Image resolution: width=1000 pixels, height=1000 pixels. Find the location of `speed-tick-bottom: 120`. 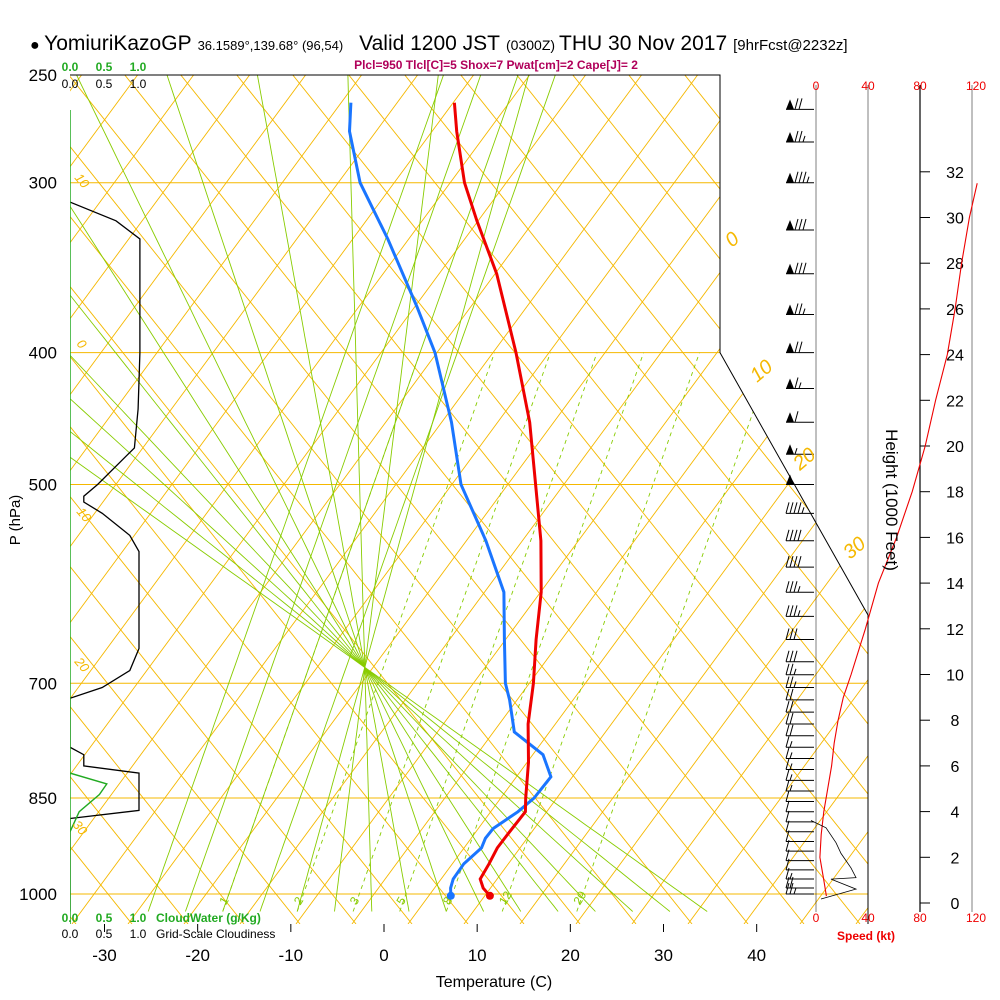

speed-tick-bottom: 120 is located at coordinates (976, 918).